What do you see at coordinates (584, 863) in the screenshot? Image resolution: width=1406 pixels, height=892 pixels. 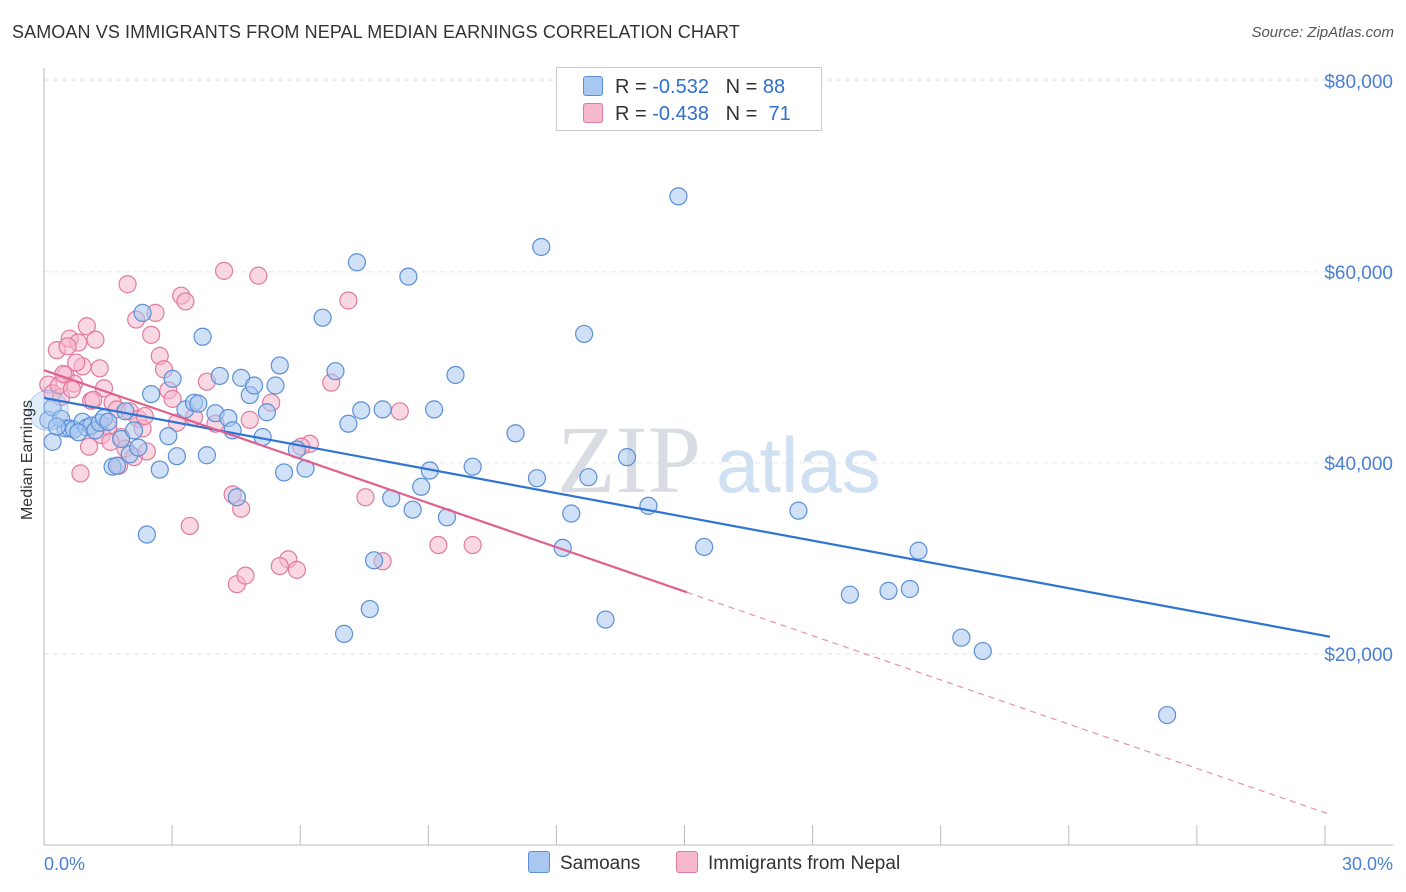 I see `bottom-legend-samoans: Samoans` at bounding box center [584, 863].